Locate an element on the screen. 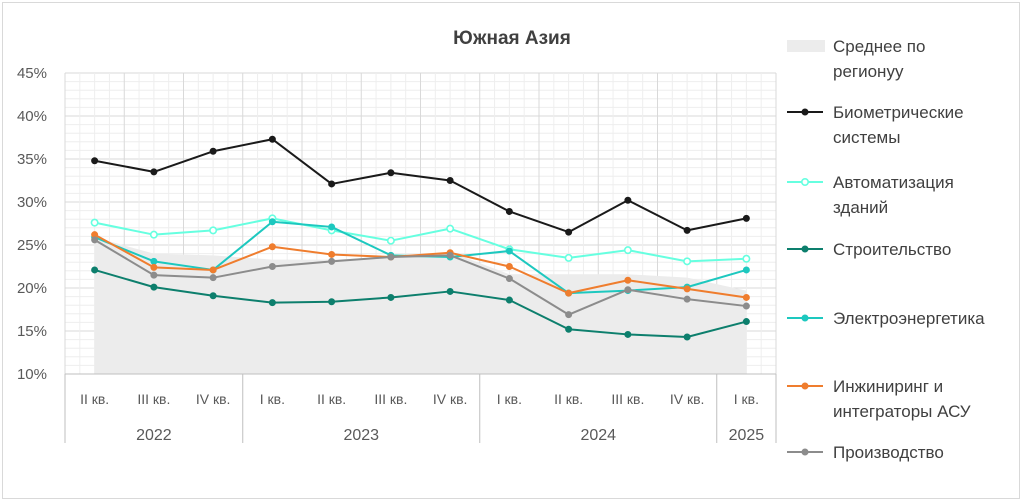 The image size is (1024, 503). legend-label: Электроэнергетика is located at coordinates (909, 318).